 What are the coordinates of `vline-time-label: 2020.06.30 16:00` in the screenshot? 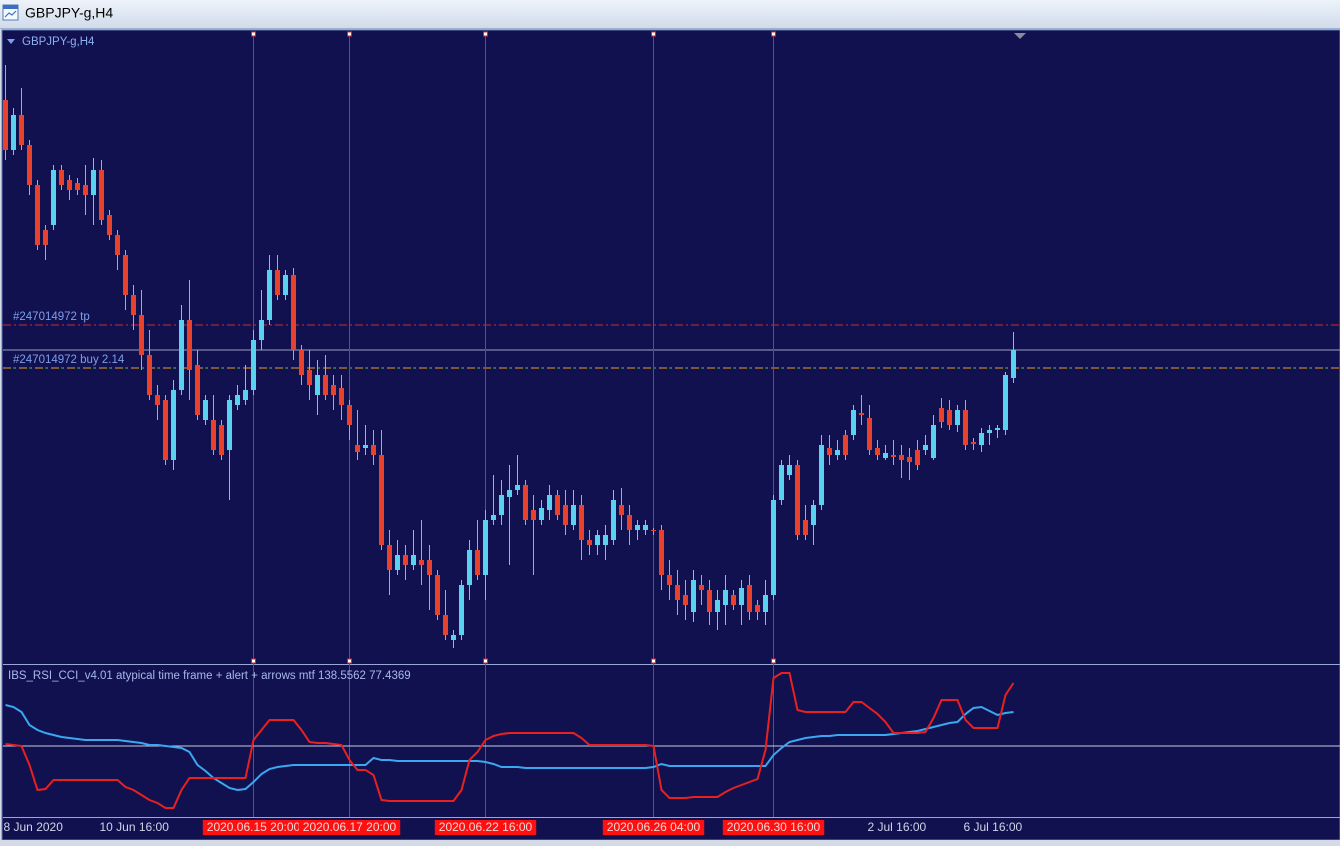 It's located at (774, 827).